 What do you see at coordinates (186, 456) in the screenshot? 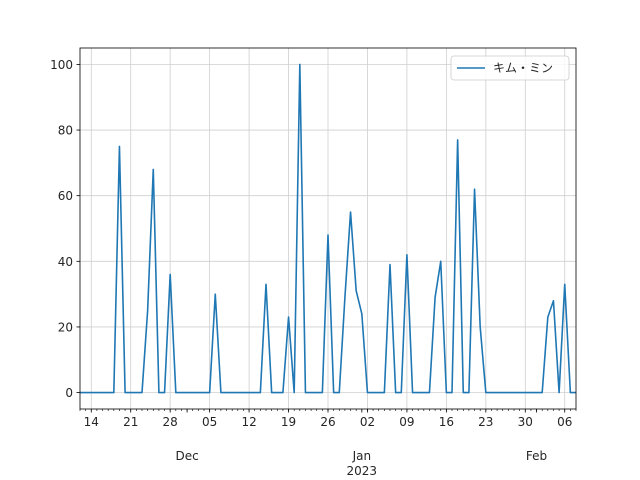
I see `x-month-label: Dec` at bounding box center [186, 456].